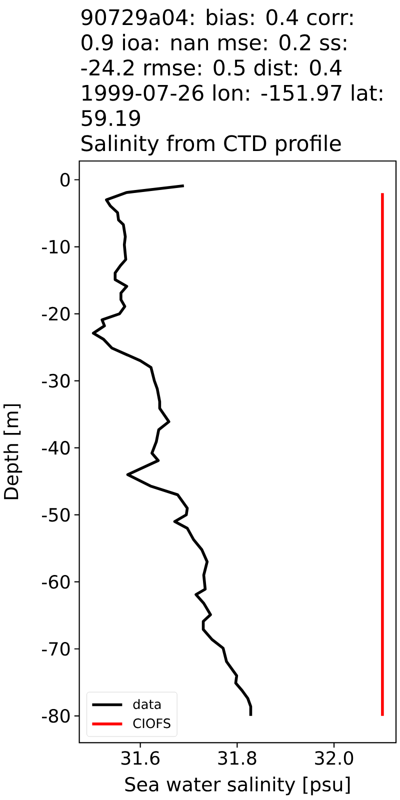 The width and height of the screenshot is (400, 800). Describe the element at coordinates (232, 105) in the screenshot. I see `chart-subtitle: 1999-07-26 lon: -151.97 lat: 59.19` at that location.